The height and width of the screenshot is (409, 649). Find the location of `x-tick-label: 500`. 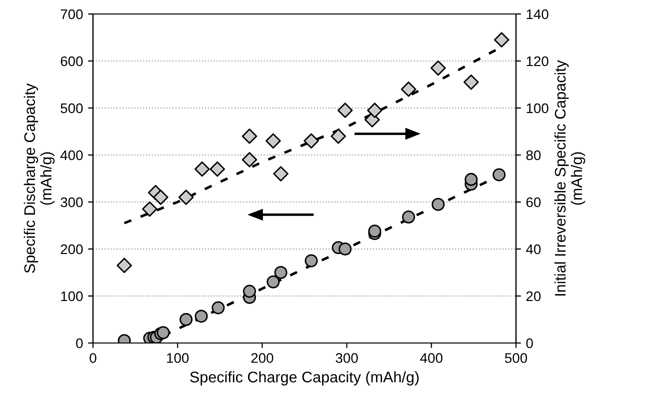

x-tick-label: 500 is located at coordinates (516, 358).